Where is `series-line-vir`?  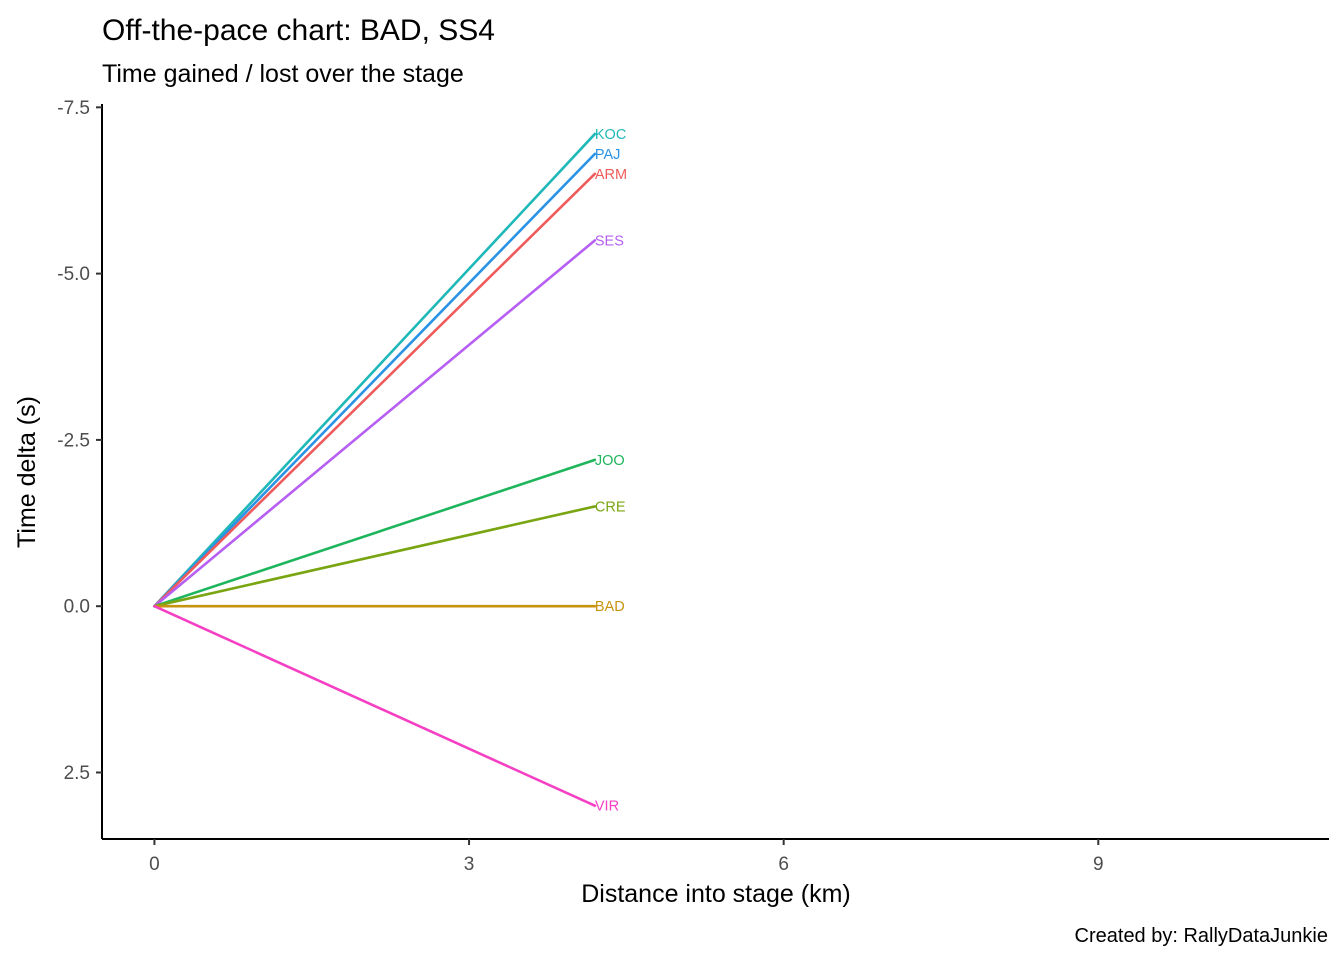
series-line-vir is located at coordinates (375, 706).